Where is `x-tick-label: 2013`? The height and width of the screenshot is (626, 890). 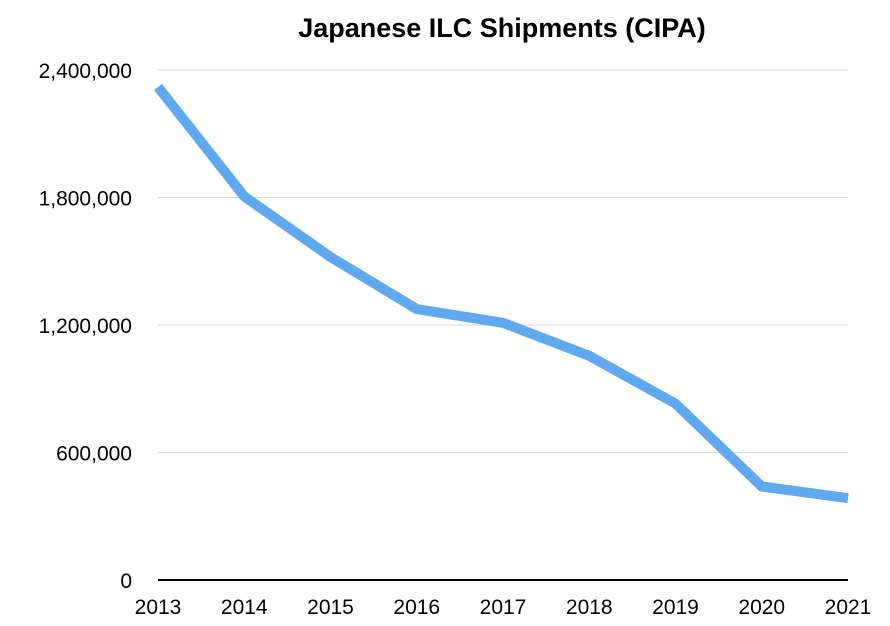 x-tick-label: 2013 is located at coordinates (158, 607).